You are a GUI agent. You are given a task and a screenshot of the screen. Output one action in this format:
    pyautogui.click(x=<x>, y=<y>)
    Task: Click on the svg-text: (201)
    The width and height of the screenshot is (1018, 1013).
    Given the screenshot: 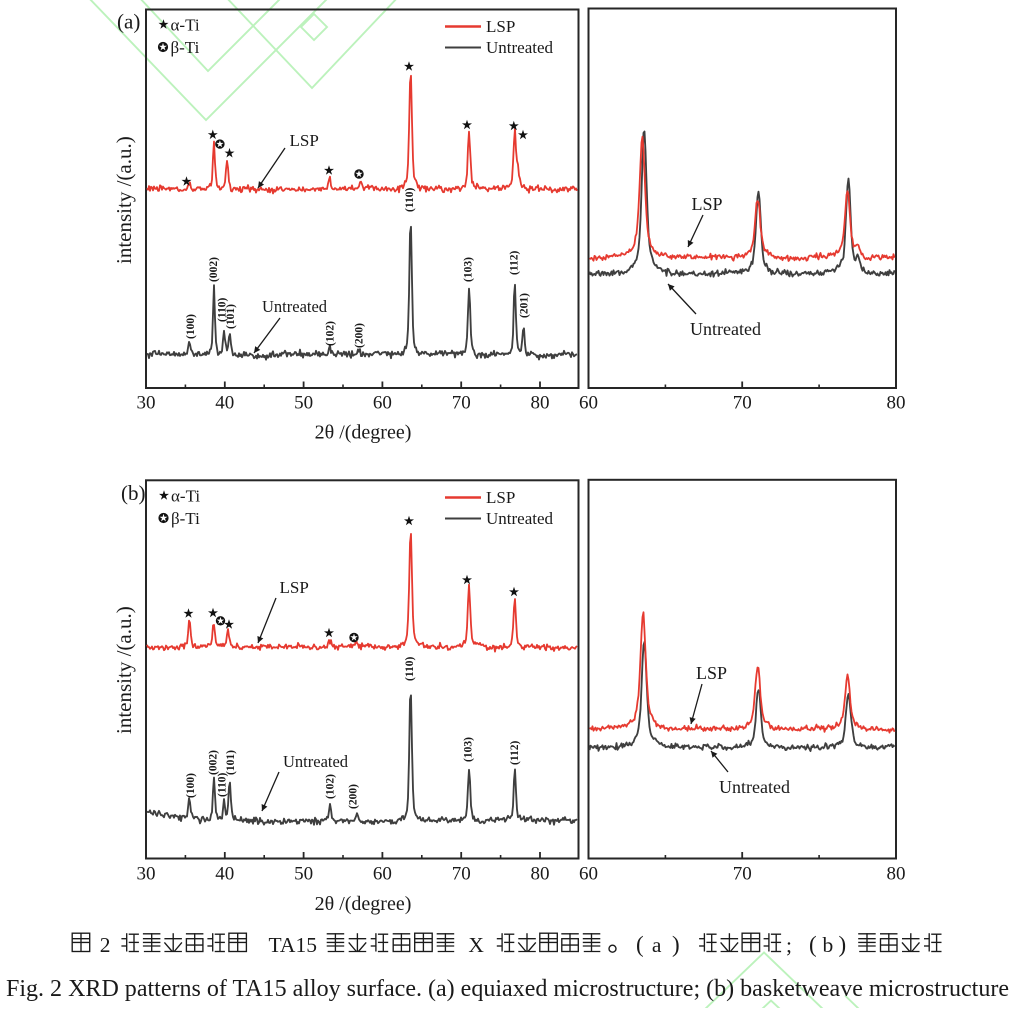 What is the action you would take?
    pyautogui.click(x=525, y=305)
    